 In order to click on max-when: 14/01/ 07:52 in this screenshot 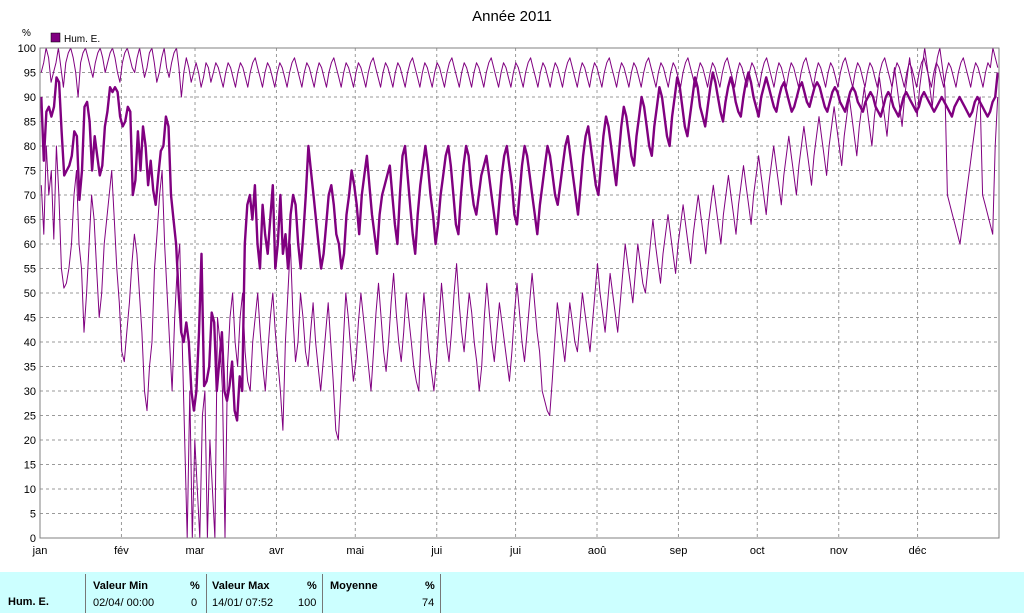, I will do `click(243, 603)`.